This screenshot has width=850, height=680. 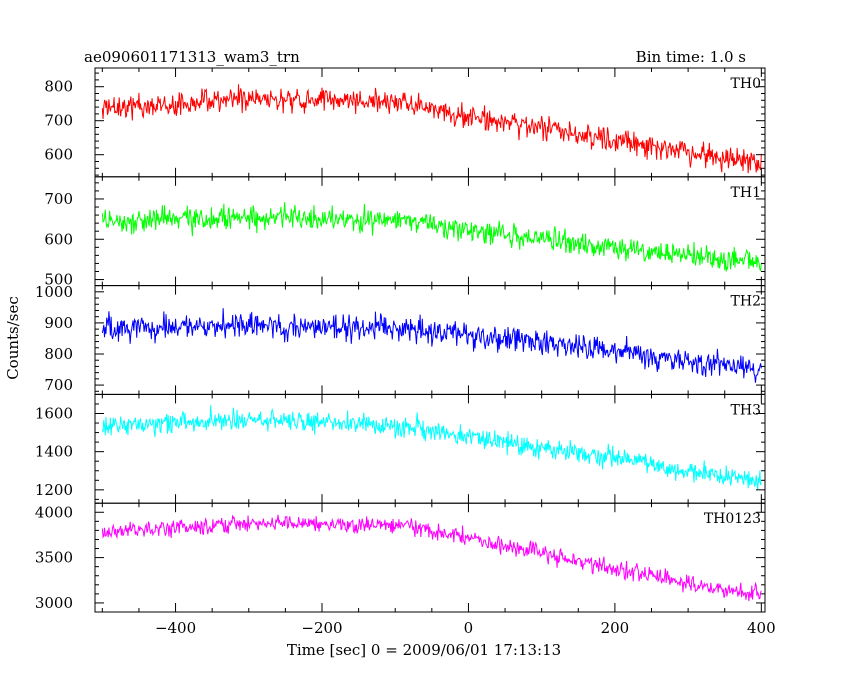 What do you see at coordinates (424, 650) in the screenshot?
I see `x-axis-label: Time [sec] 0 = 2009/06/01 17:13:13` at bounding box center [424, 650].